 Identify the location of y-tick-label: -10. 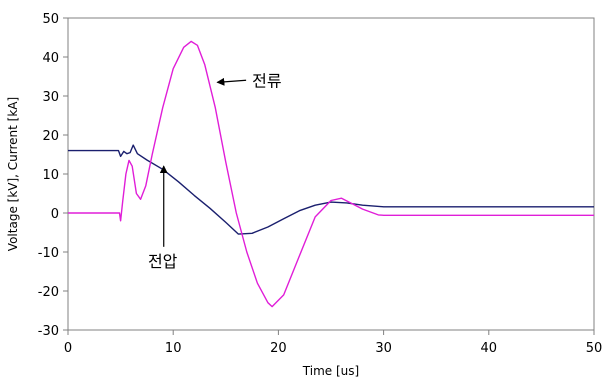
(48, 253).